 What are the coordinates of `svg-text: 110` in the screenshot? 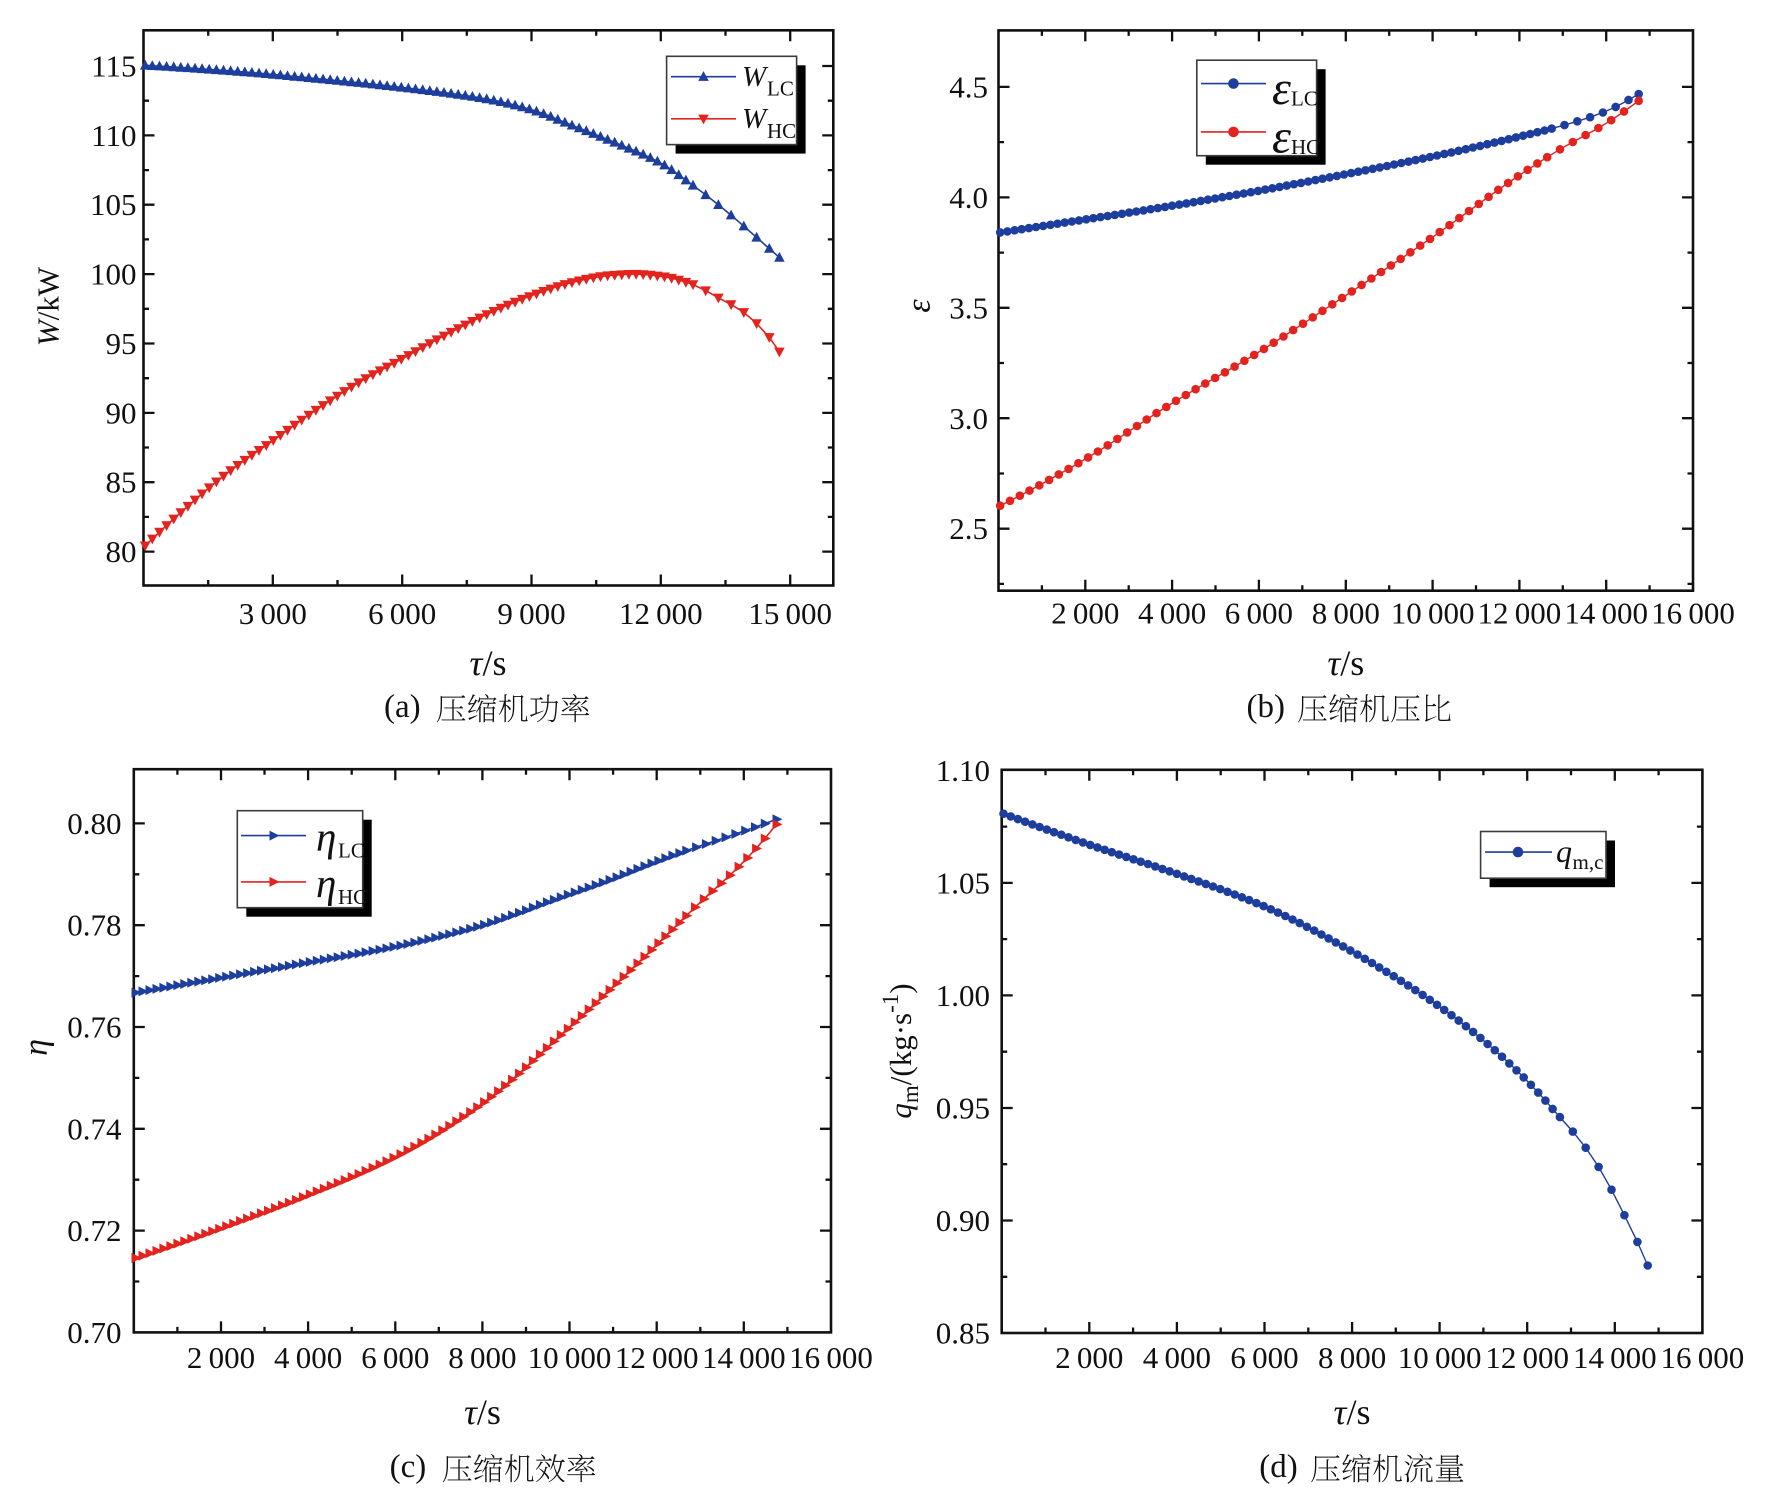 It's located at (113, 135).